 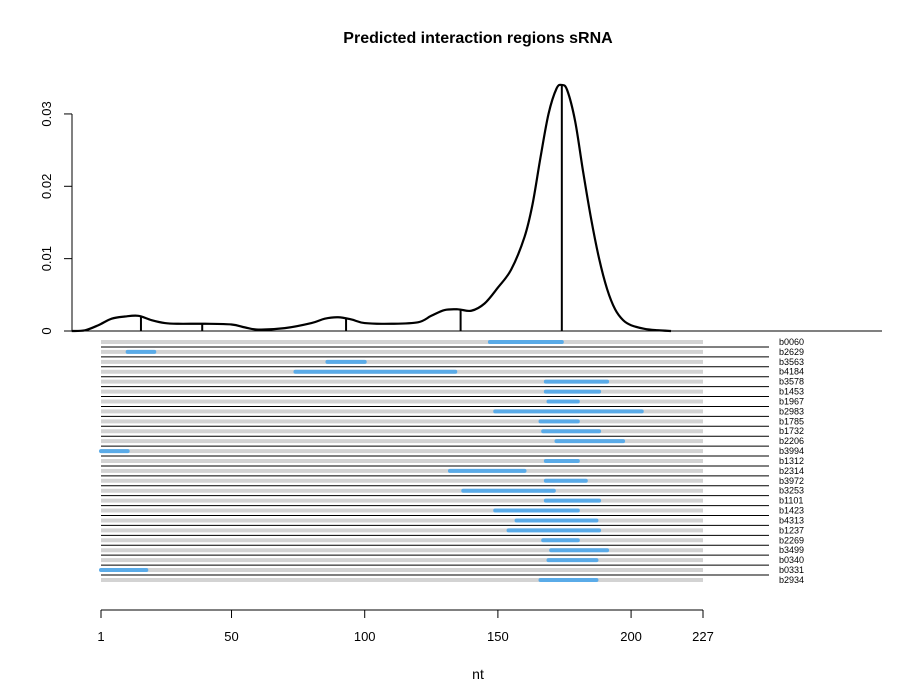 What do you see at coordinates (791, 550) in the screenshot?
I see `row-label: b3499` at bounding box center [791, 550].